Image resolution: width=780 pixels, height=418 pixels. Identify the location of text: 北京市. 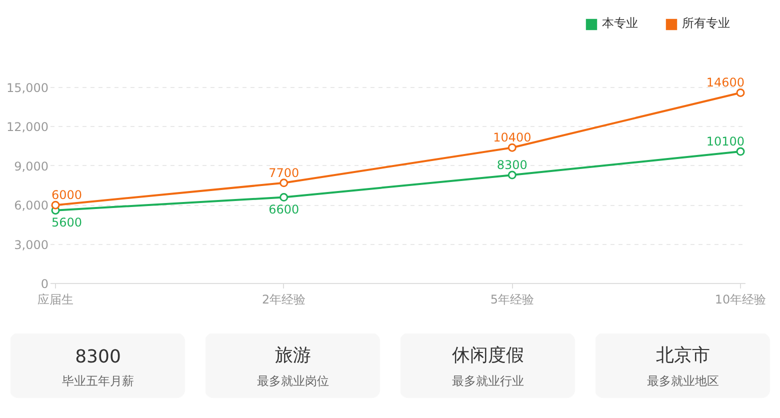
(683, 355).